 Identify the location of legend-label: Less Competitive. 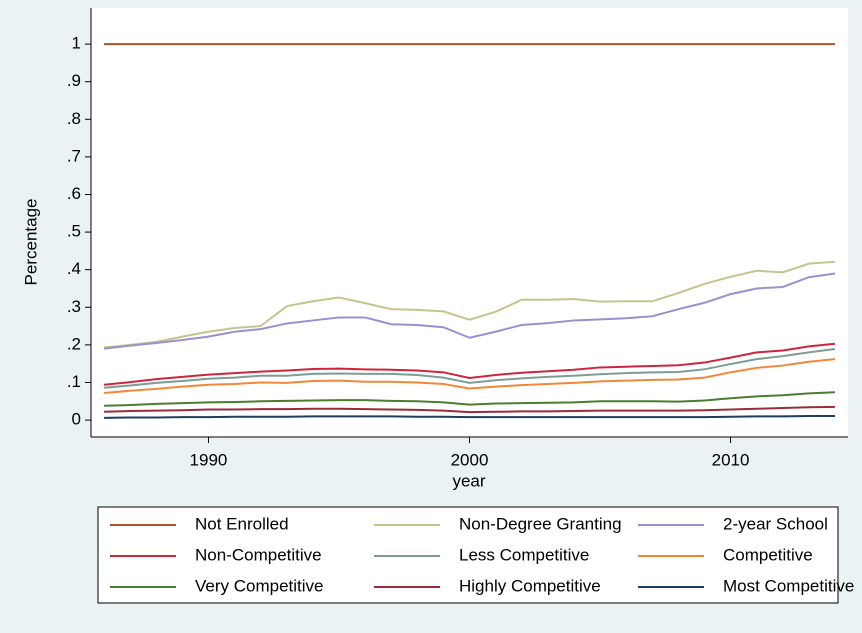
(524, 554).